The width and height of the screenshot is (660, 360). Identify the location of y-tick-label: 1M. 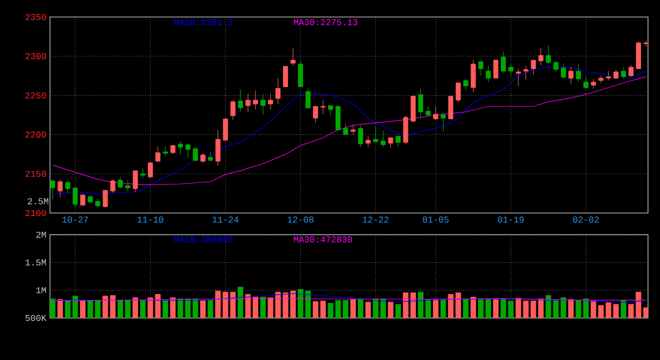
(41, 290).